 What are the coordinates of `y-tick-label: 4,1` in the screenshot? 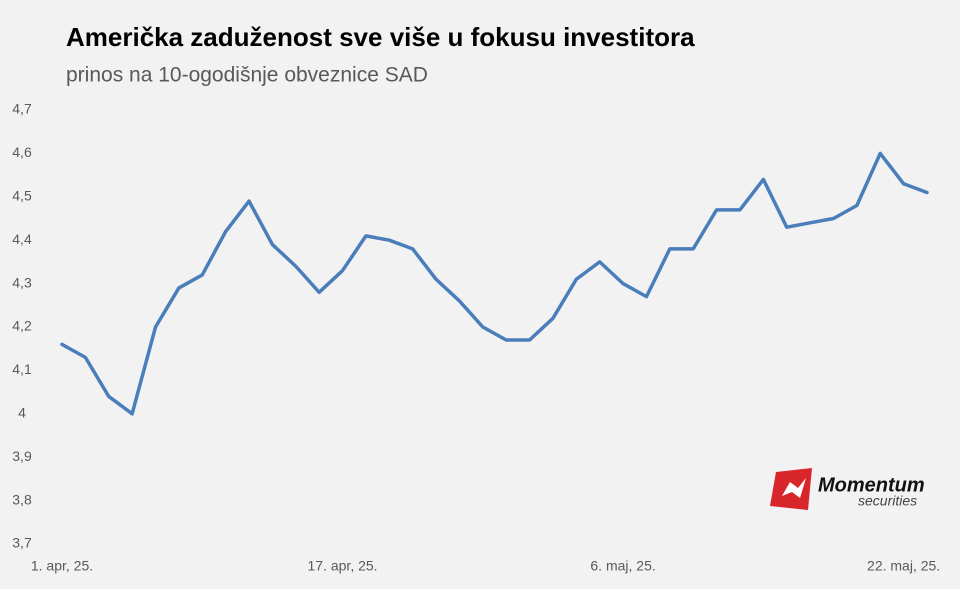 It's located at (22, 369).